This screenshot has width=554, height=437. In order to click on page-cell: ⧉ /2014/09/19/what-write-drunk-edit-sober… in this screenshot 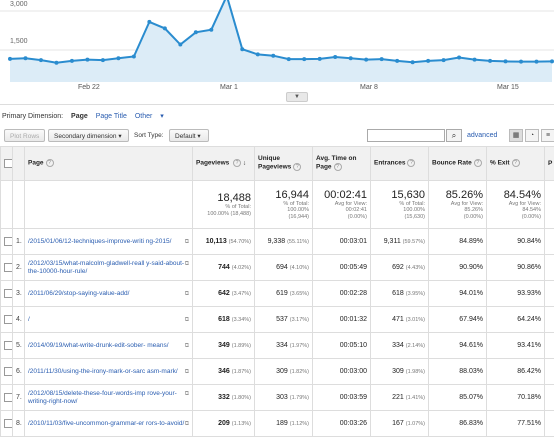, I will do `click(109, 346)`.